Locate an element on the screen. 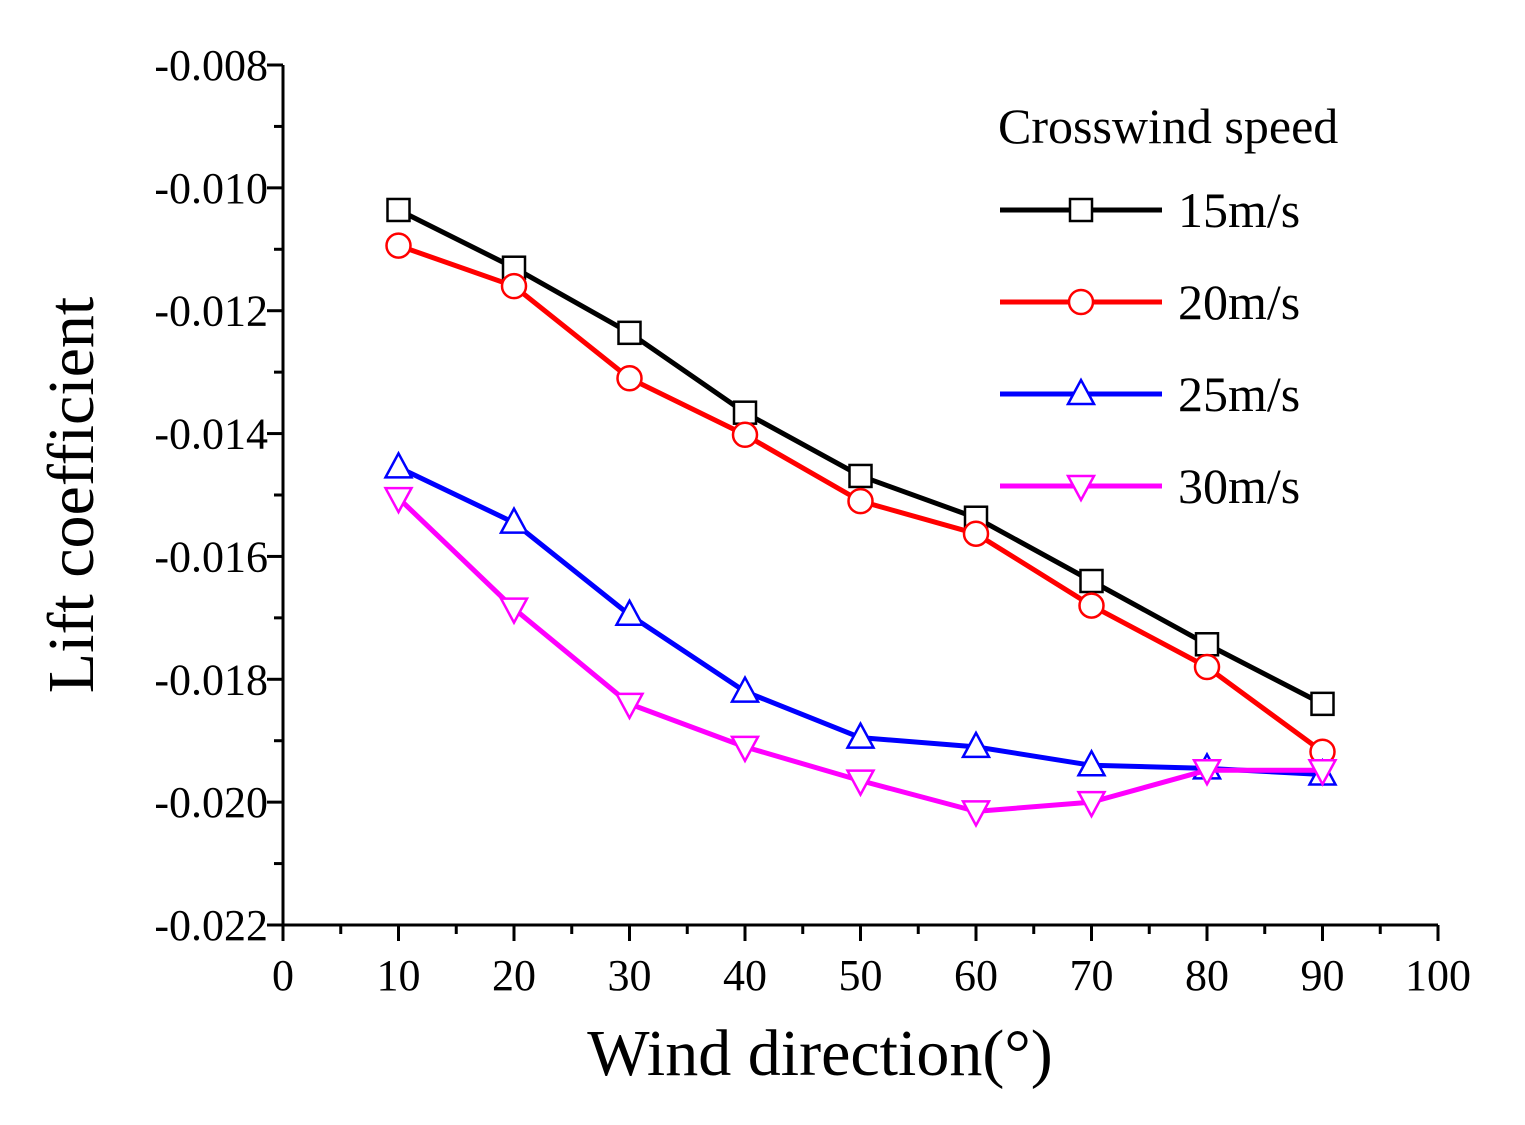  y-tick-label: -0.008 is located at coordinates (211, 65).